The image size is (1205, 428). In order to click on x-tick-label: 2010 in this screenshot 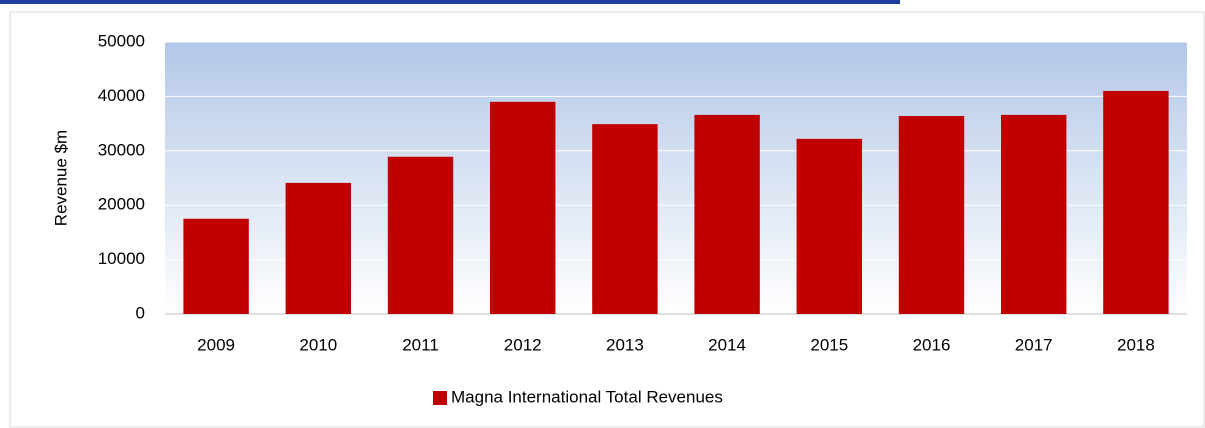, I will do `click(318, 344)`.